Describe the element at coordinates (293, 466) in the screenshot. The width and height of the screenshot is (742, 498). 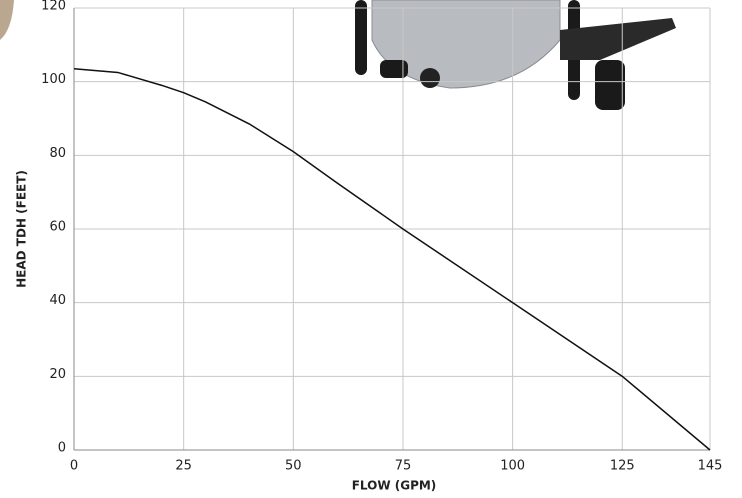
I see `x-tick-label: 50` at that location.